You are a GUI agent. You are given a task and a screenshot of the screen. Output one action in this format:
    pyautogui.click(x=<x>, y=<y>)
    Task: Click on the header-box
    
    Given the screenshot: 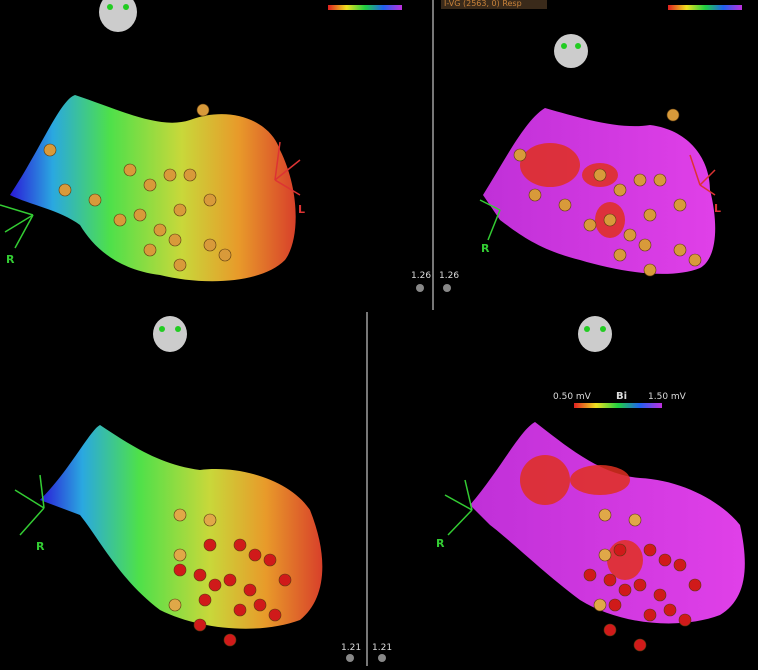 What is the action you would take?
    pyautogui.click(x=494, y=4)
    